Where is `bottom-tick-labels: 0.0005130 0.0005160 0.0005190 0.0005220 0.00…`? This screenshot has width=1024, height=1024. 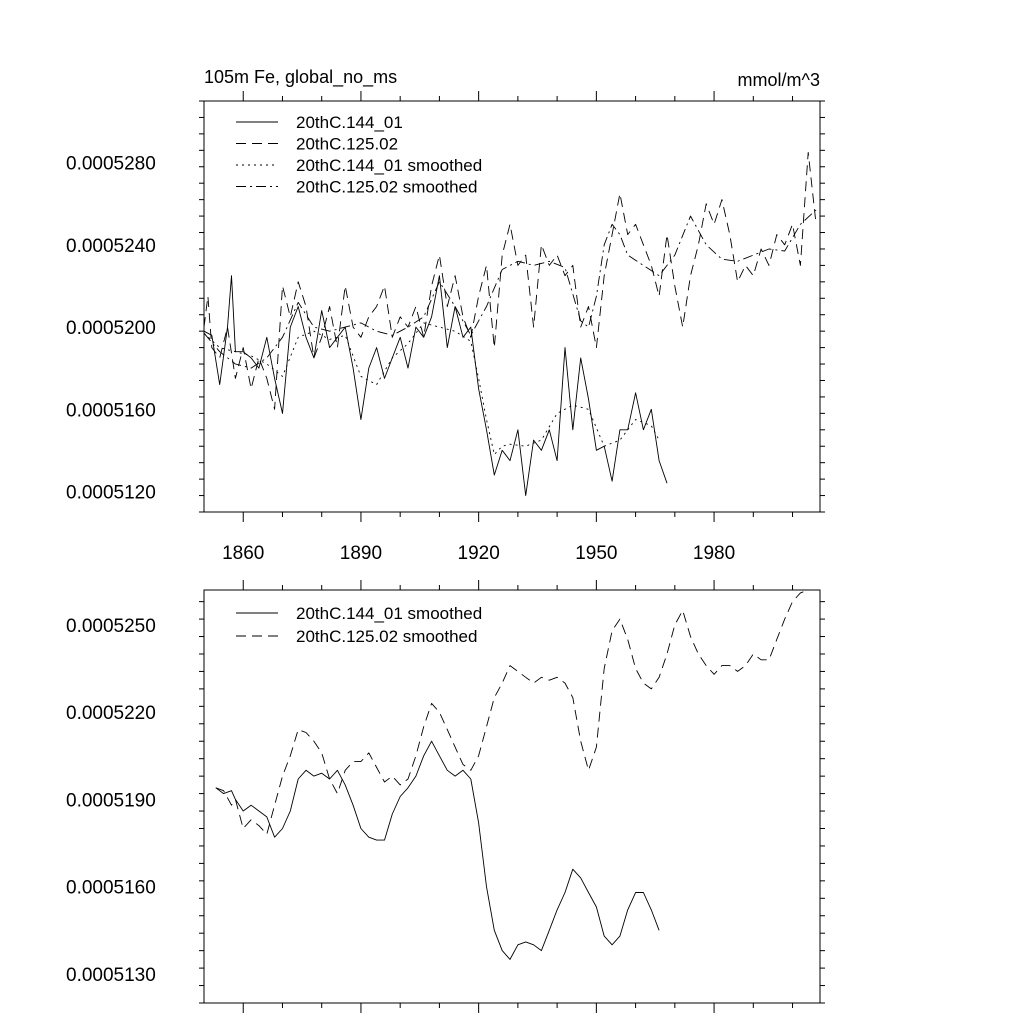 bottom-tick-labels: 0.0005130 0.0005160 0.0005190 0.0005220 0.00… is located at coordinates (111, 801).